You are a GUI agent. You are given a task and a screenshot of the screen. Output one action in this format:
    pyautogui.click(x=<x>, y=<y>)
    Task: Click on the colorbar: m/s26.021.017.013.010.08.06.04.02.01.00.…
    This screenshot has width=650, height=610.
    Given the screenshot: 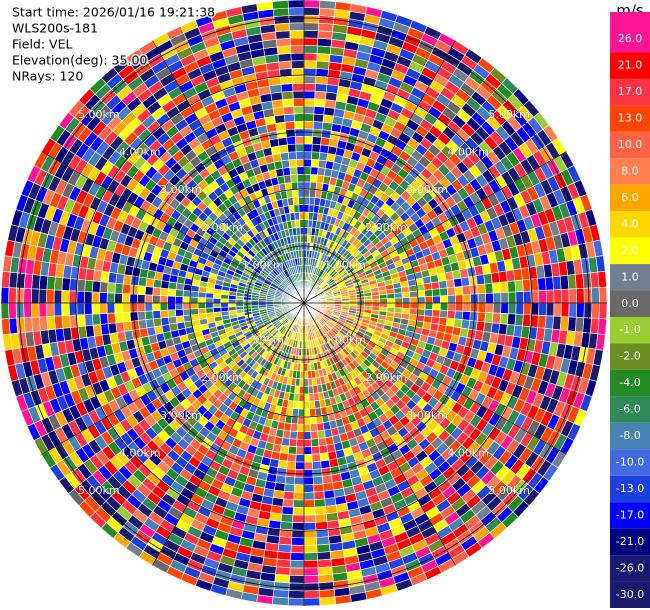 What is the action you would take?
    pyautogui.click(x=630, y=305)
    